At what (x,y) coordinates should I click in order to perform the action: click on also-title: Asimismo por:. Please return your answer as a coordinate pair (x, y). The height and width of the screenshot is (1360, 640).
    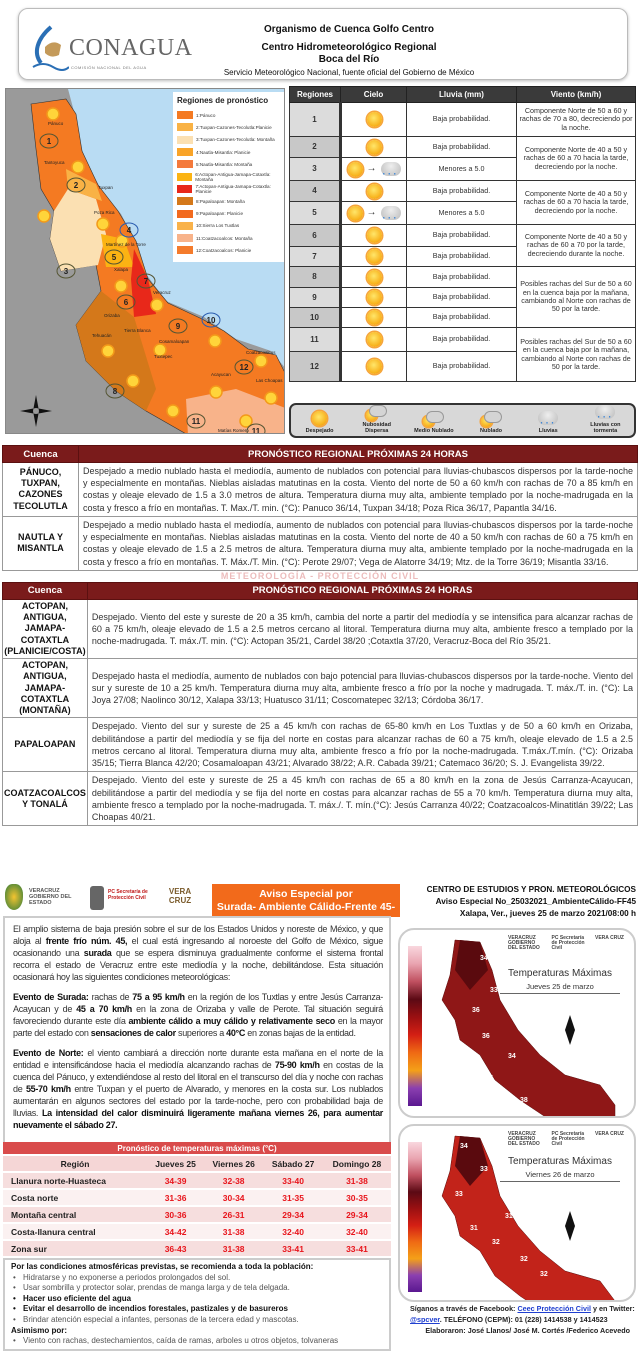
    Looking at the image, I should click on (39, 1330).